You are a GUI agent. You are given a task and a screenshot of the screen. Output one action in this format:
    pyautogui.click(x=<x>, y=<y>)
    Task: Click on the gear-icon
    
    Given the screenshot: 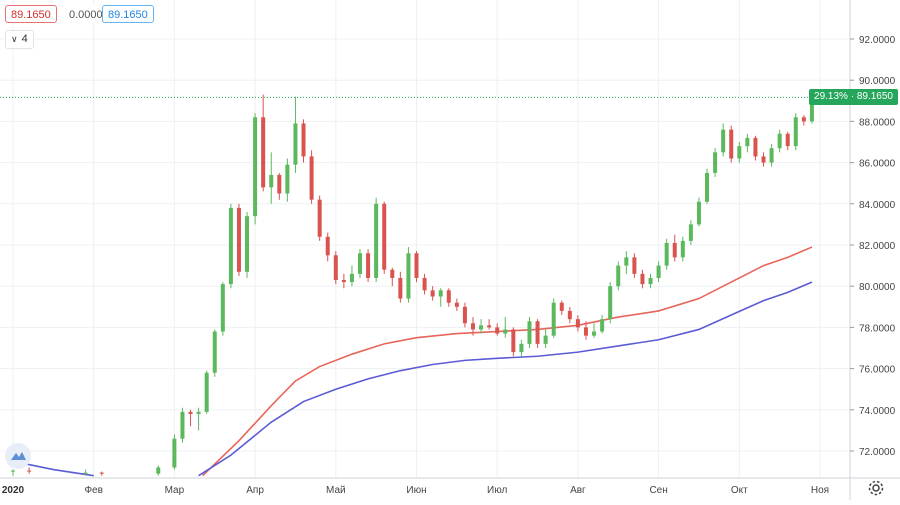 What is the action you would take?
    pyautogui.click(x=876, y=488)
    